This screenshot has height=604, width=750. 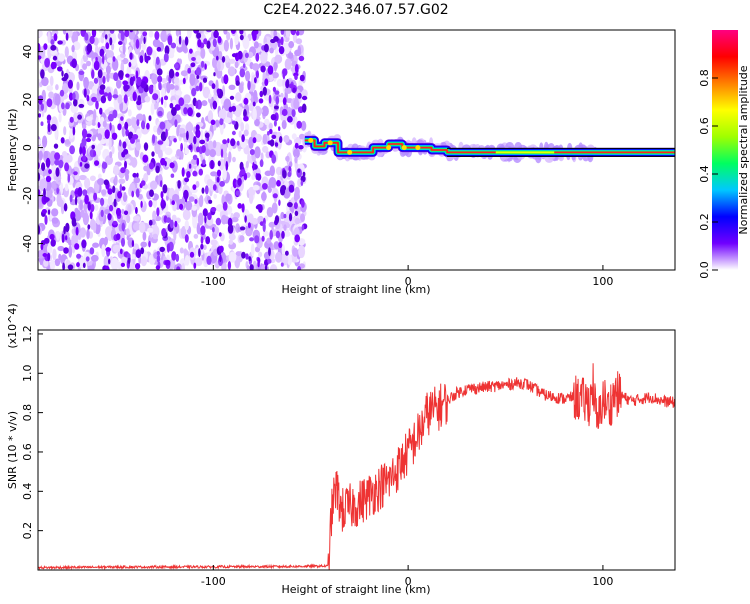 What do you see at coordinates (173, 150) in the screenshot?
I see `noise-cloud` at bounding box center [173, 150].